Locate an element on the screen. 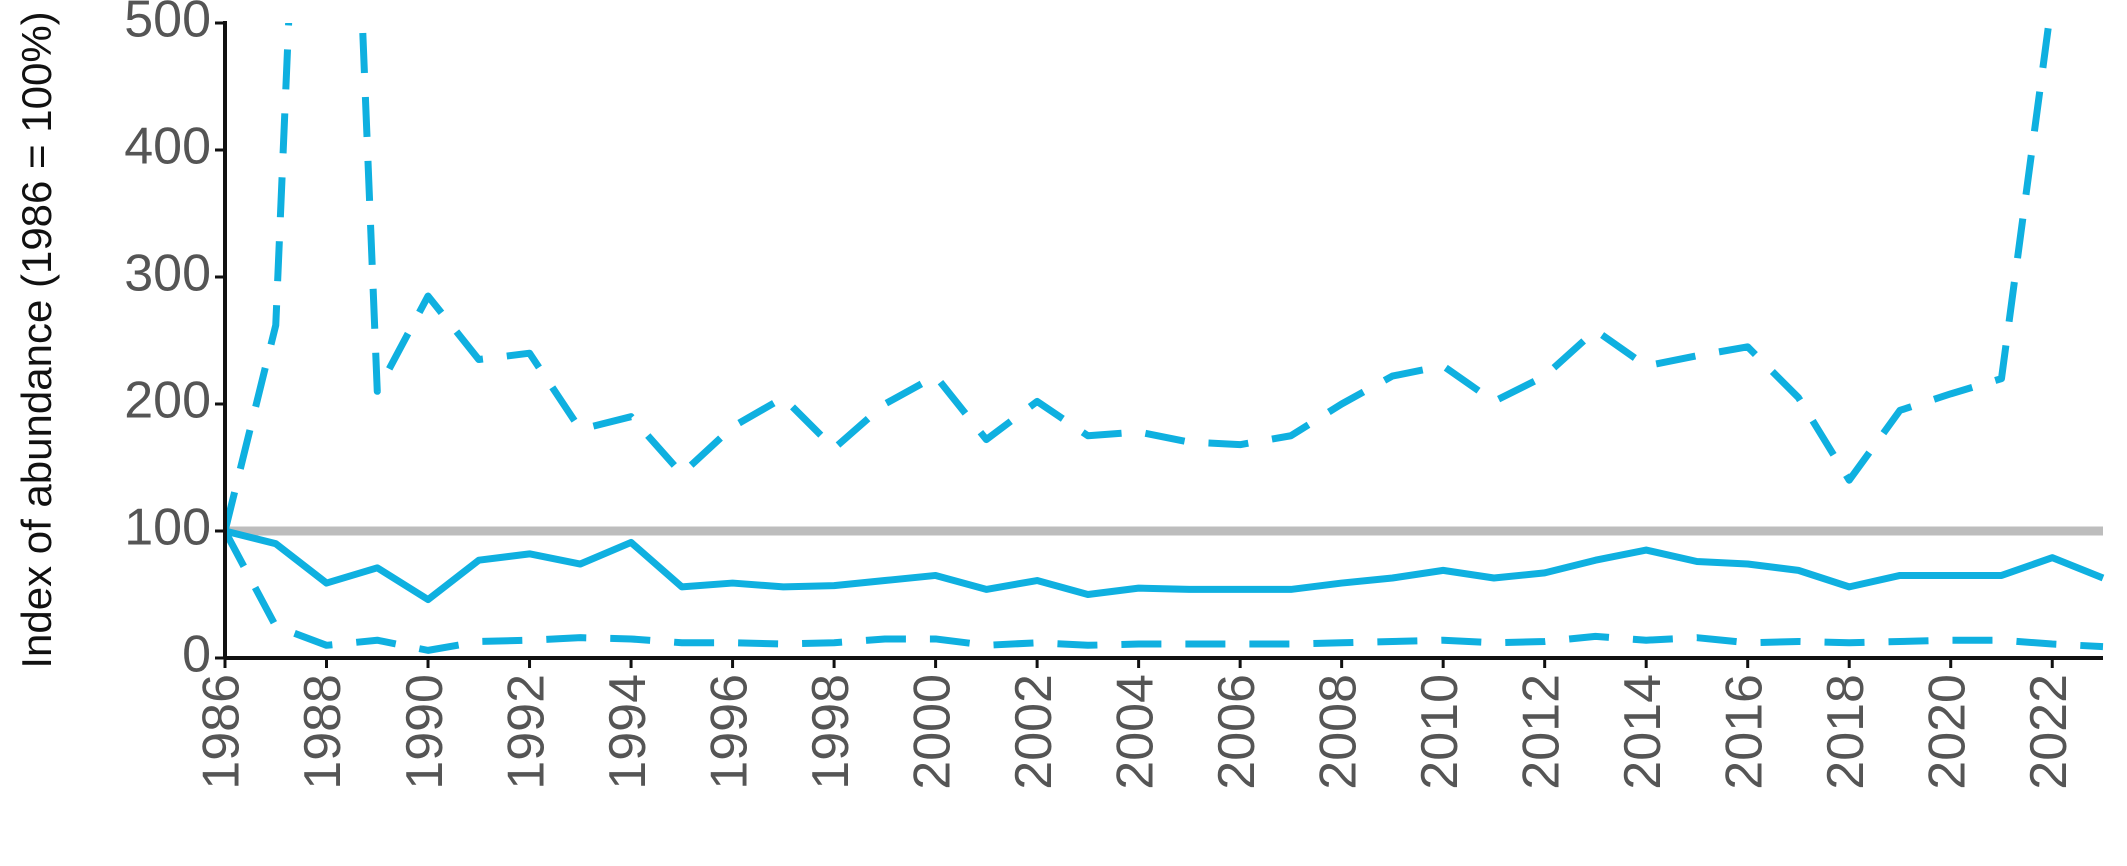 The width and height of the screenshot is (2127, 866). x-tick-label: 2012 is located at coordinates (1541, 732).